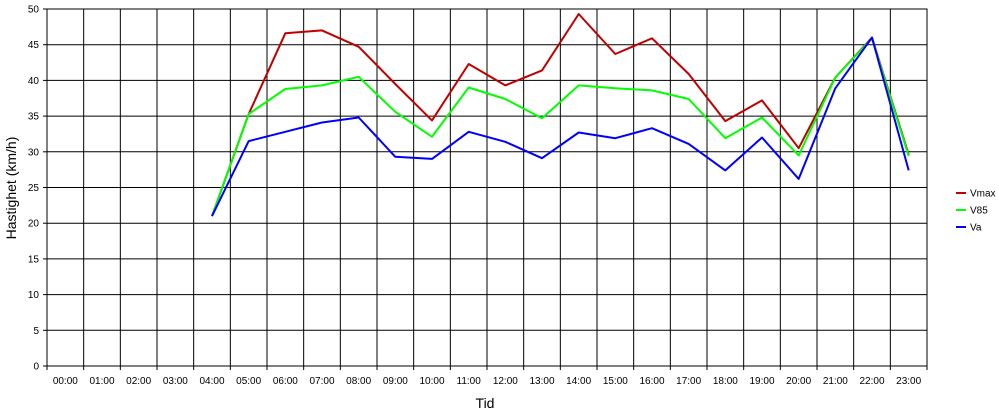 This screenshot has width=999, height=414. I want to click on y-axis-title: Hastighet (km/h), so click(11, 188).